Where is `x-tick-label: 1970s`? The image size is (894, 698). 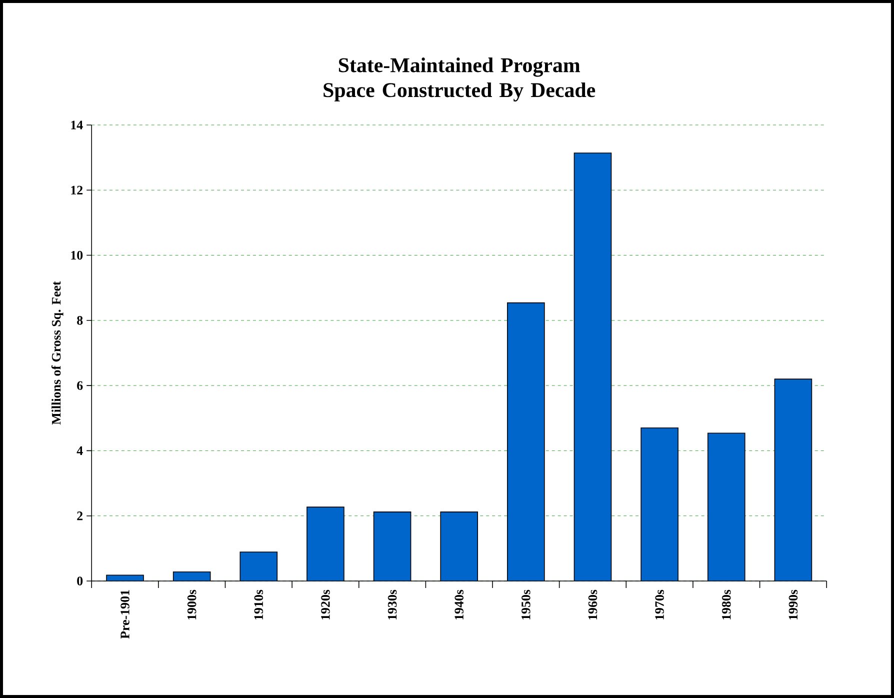 x-tick-label: 1970s is located at coordinates (659, 605).